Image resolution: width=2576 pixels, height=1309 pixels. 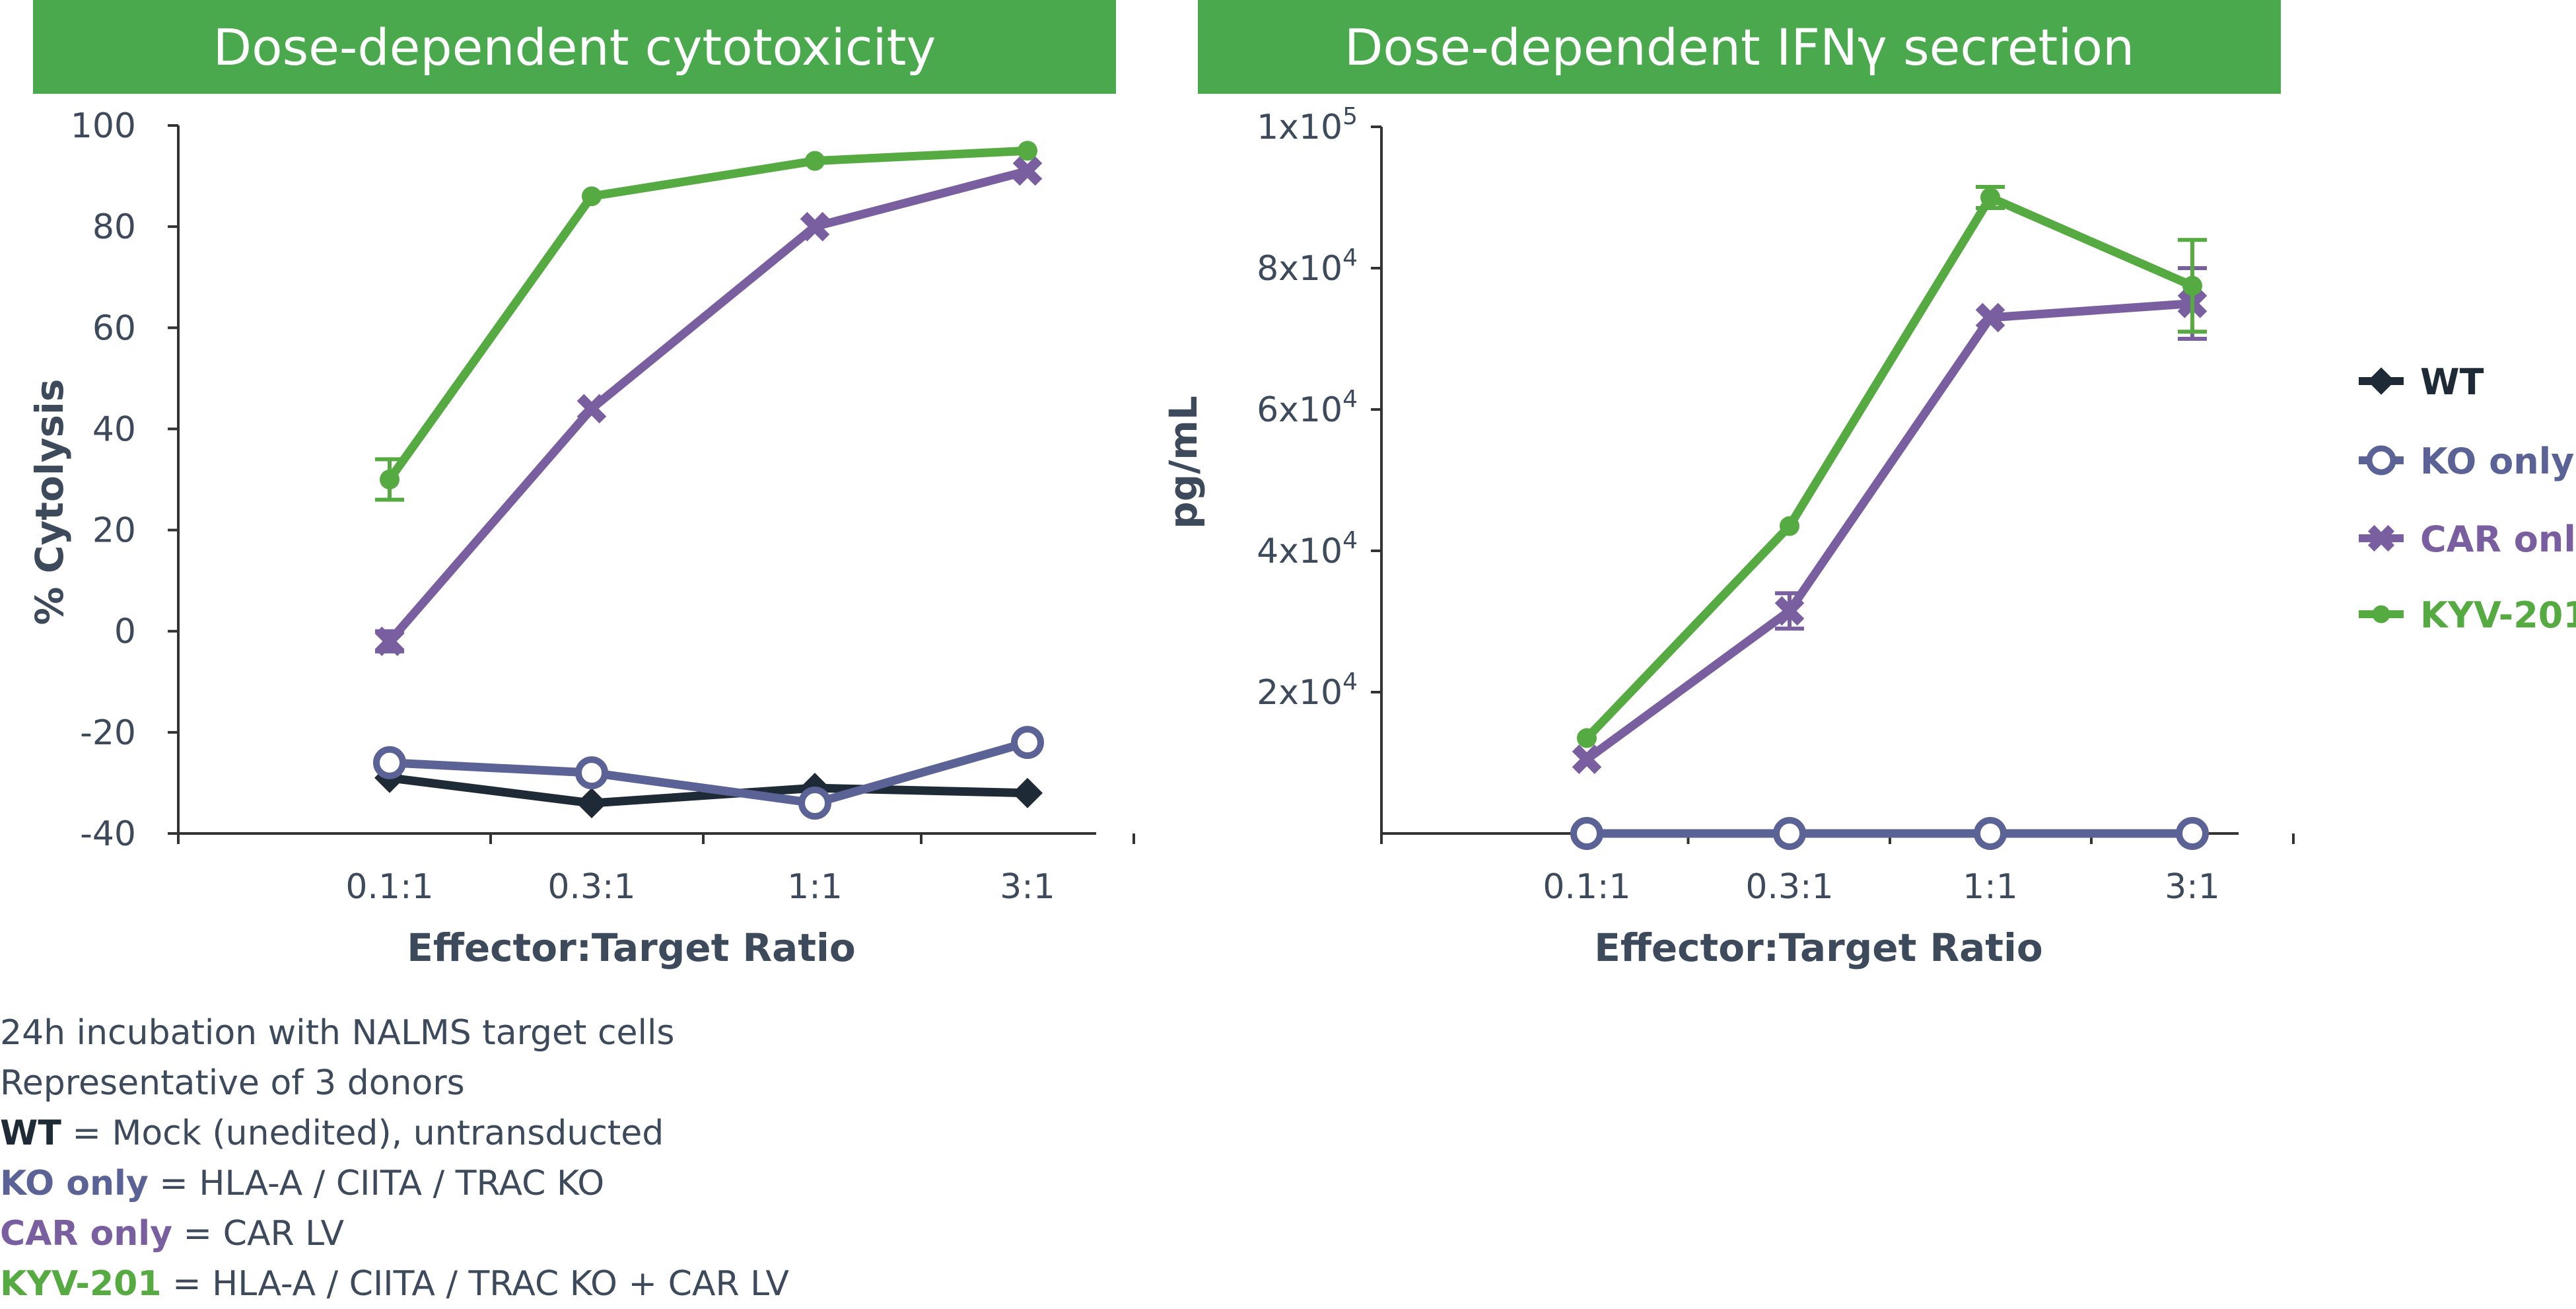 I want to click on y-axis-title: pg/mL, so click(x=1184, y=462).